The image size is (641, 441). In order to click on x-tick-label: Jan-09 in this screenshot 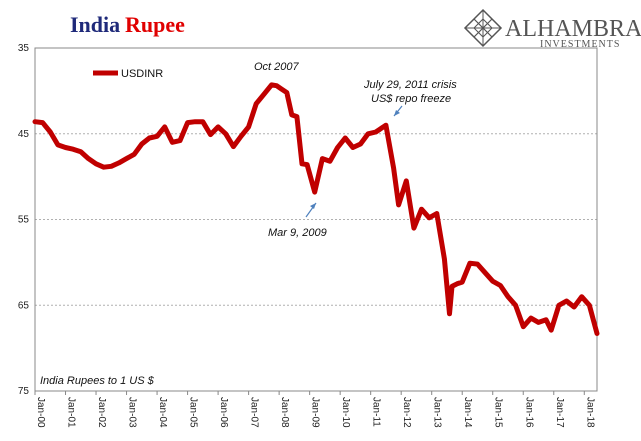, I will do `click(315, 412)`.